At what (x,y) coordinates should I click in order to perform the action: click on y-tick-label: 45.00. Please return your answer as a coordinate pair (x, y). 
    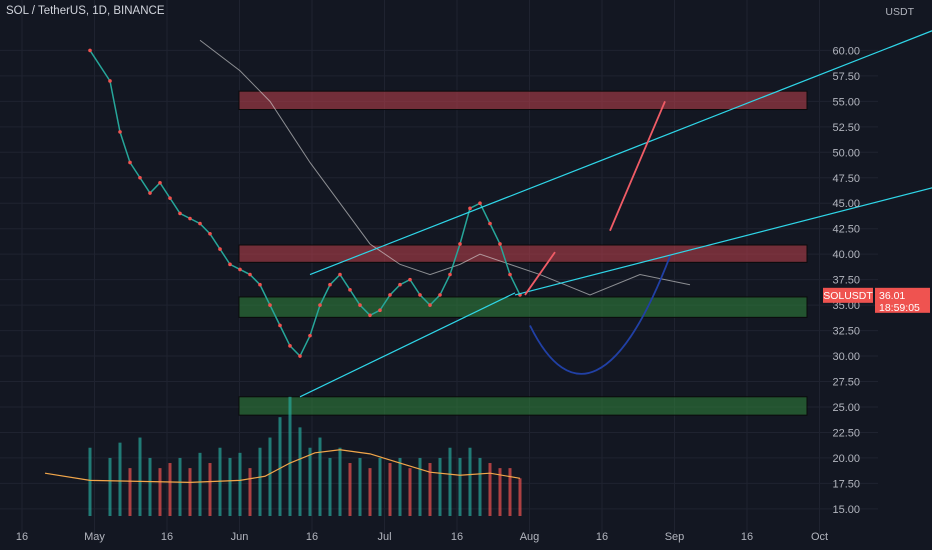
    Looking at the image, I should click on (846, 204).